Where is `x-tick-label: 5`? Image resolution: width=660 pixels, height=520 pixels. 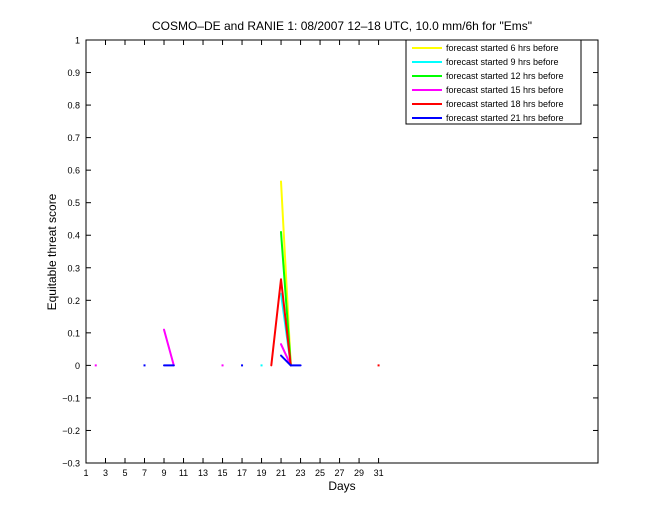 x-tick-label: 5 is located at coordinates (125, 473).